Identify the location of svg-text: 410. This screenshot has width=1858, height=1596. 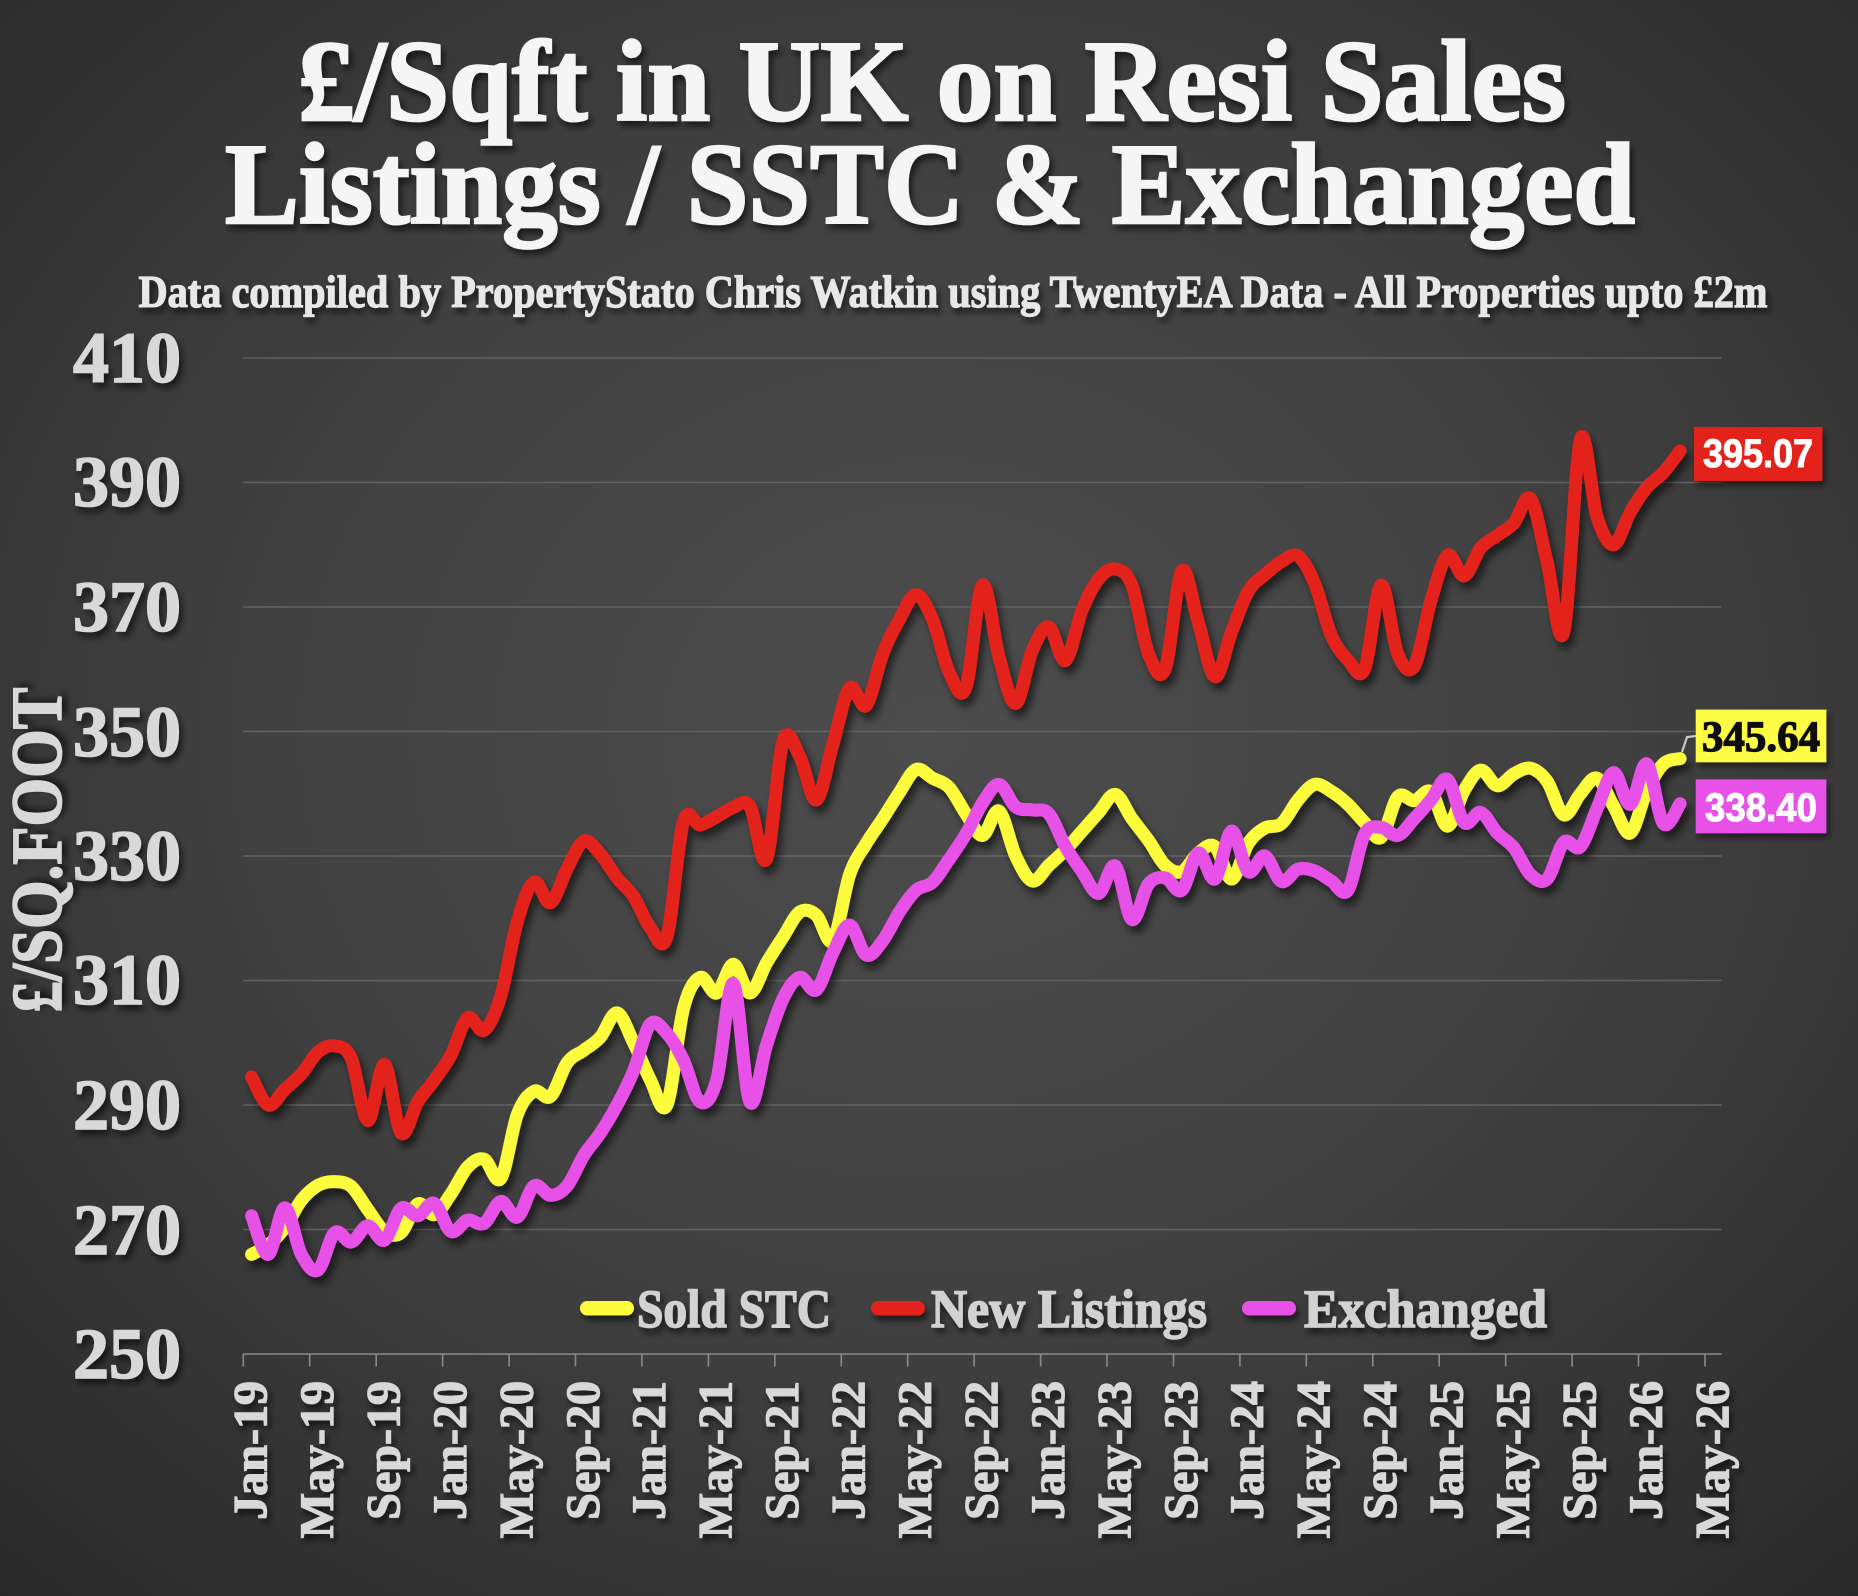
(127, 358).